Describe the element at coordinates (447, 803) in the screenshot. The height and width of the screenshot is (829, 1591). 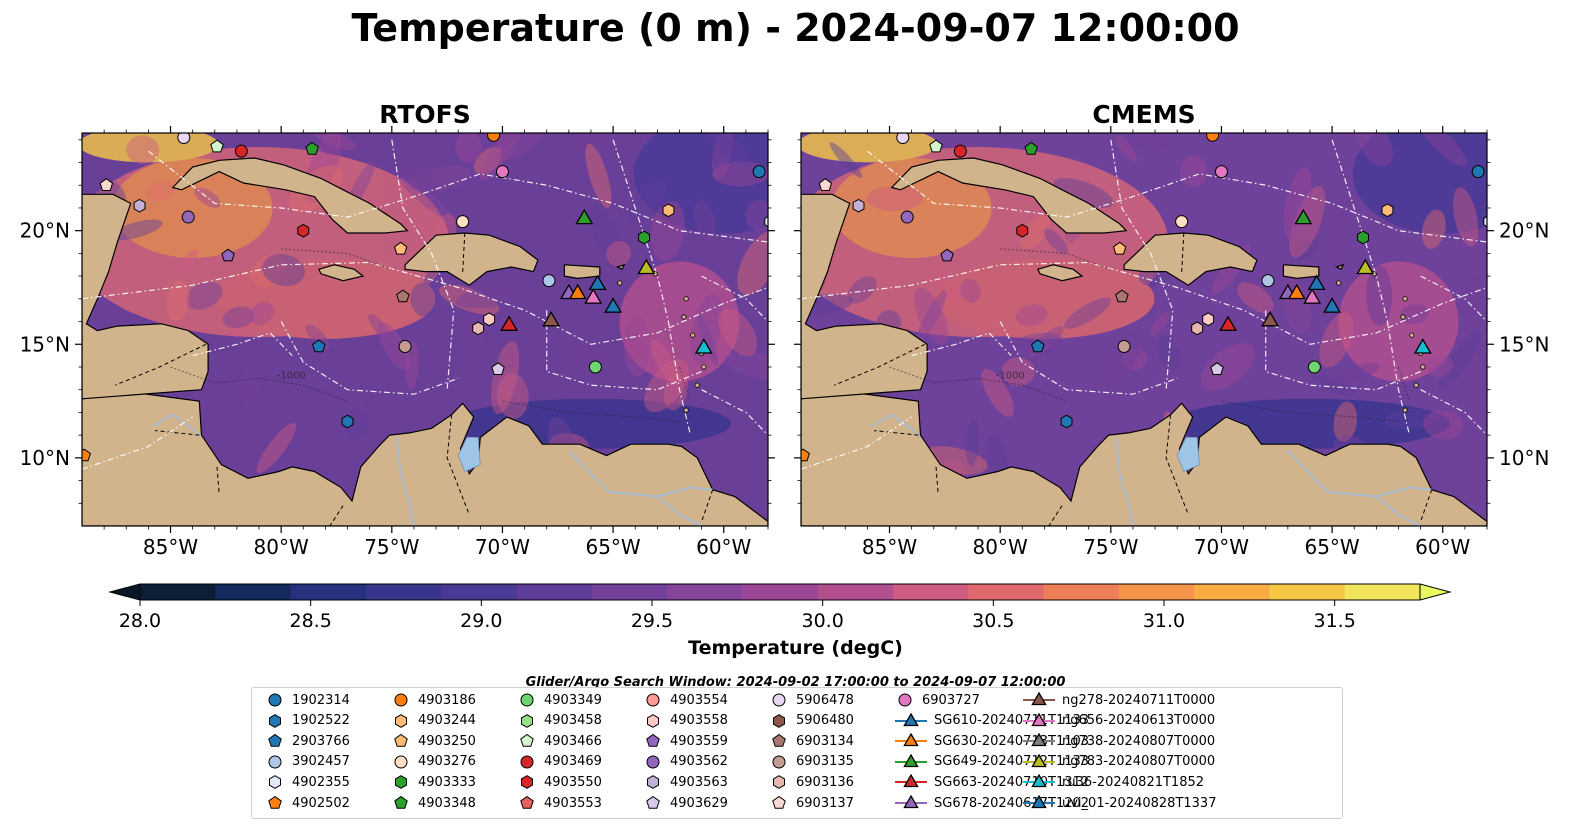
I see `legend-label: 4903348` at that location.